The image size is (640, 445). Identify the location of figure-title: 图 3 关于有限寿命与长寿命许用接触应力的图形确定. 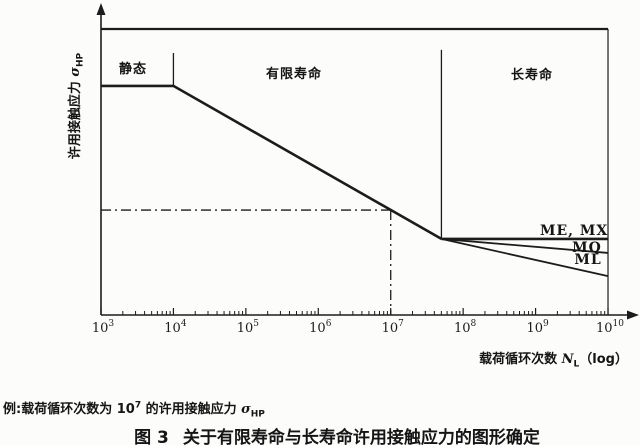
(337, 434).